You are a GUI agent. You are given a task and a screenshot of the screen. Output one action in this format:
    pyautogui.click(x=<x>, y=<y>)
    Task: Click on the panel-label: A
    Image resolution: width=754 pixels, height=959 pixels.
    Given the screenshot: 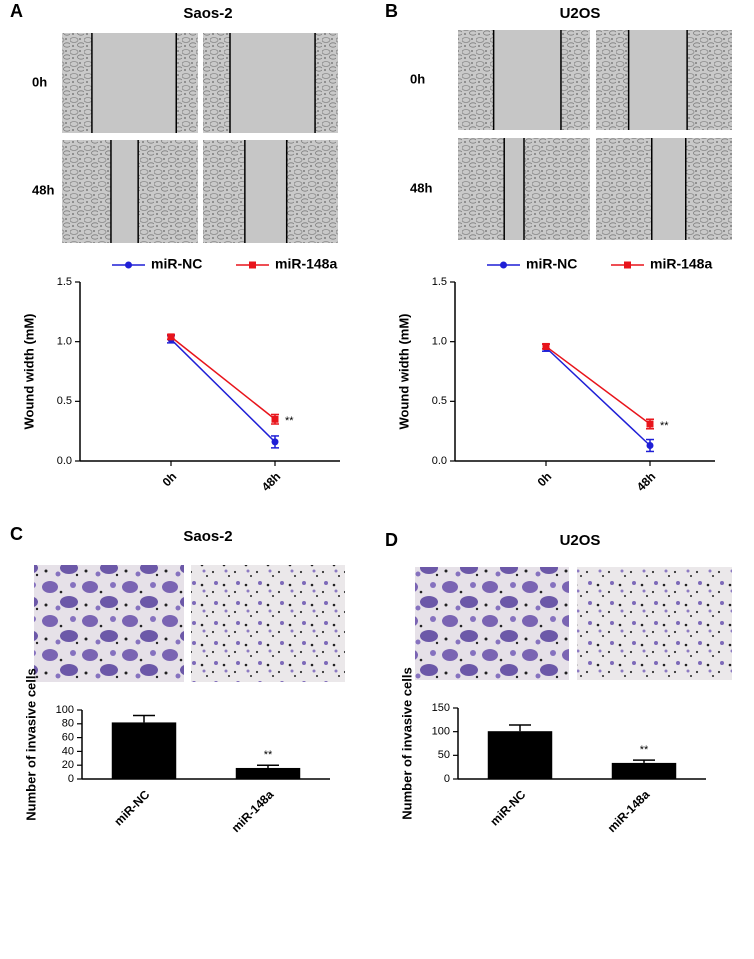 What is the action you would take?
    pyautogui.click(x=16, y=11)
    